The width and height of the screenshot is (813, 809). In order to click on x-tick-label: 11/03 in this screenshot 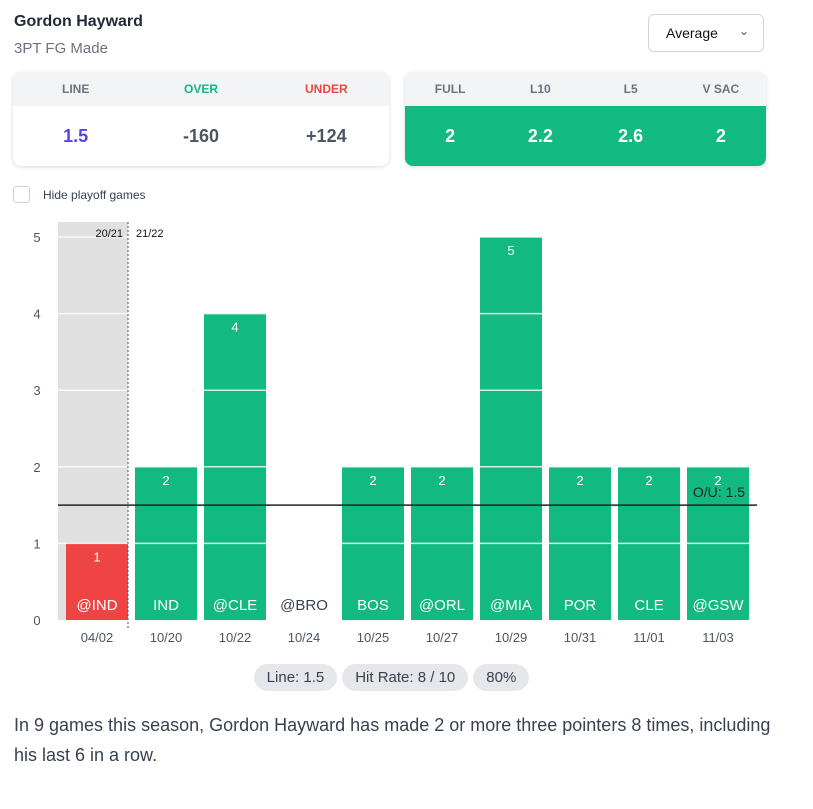, I will do `click(718, 637)`.